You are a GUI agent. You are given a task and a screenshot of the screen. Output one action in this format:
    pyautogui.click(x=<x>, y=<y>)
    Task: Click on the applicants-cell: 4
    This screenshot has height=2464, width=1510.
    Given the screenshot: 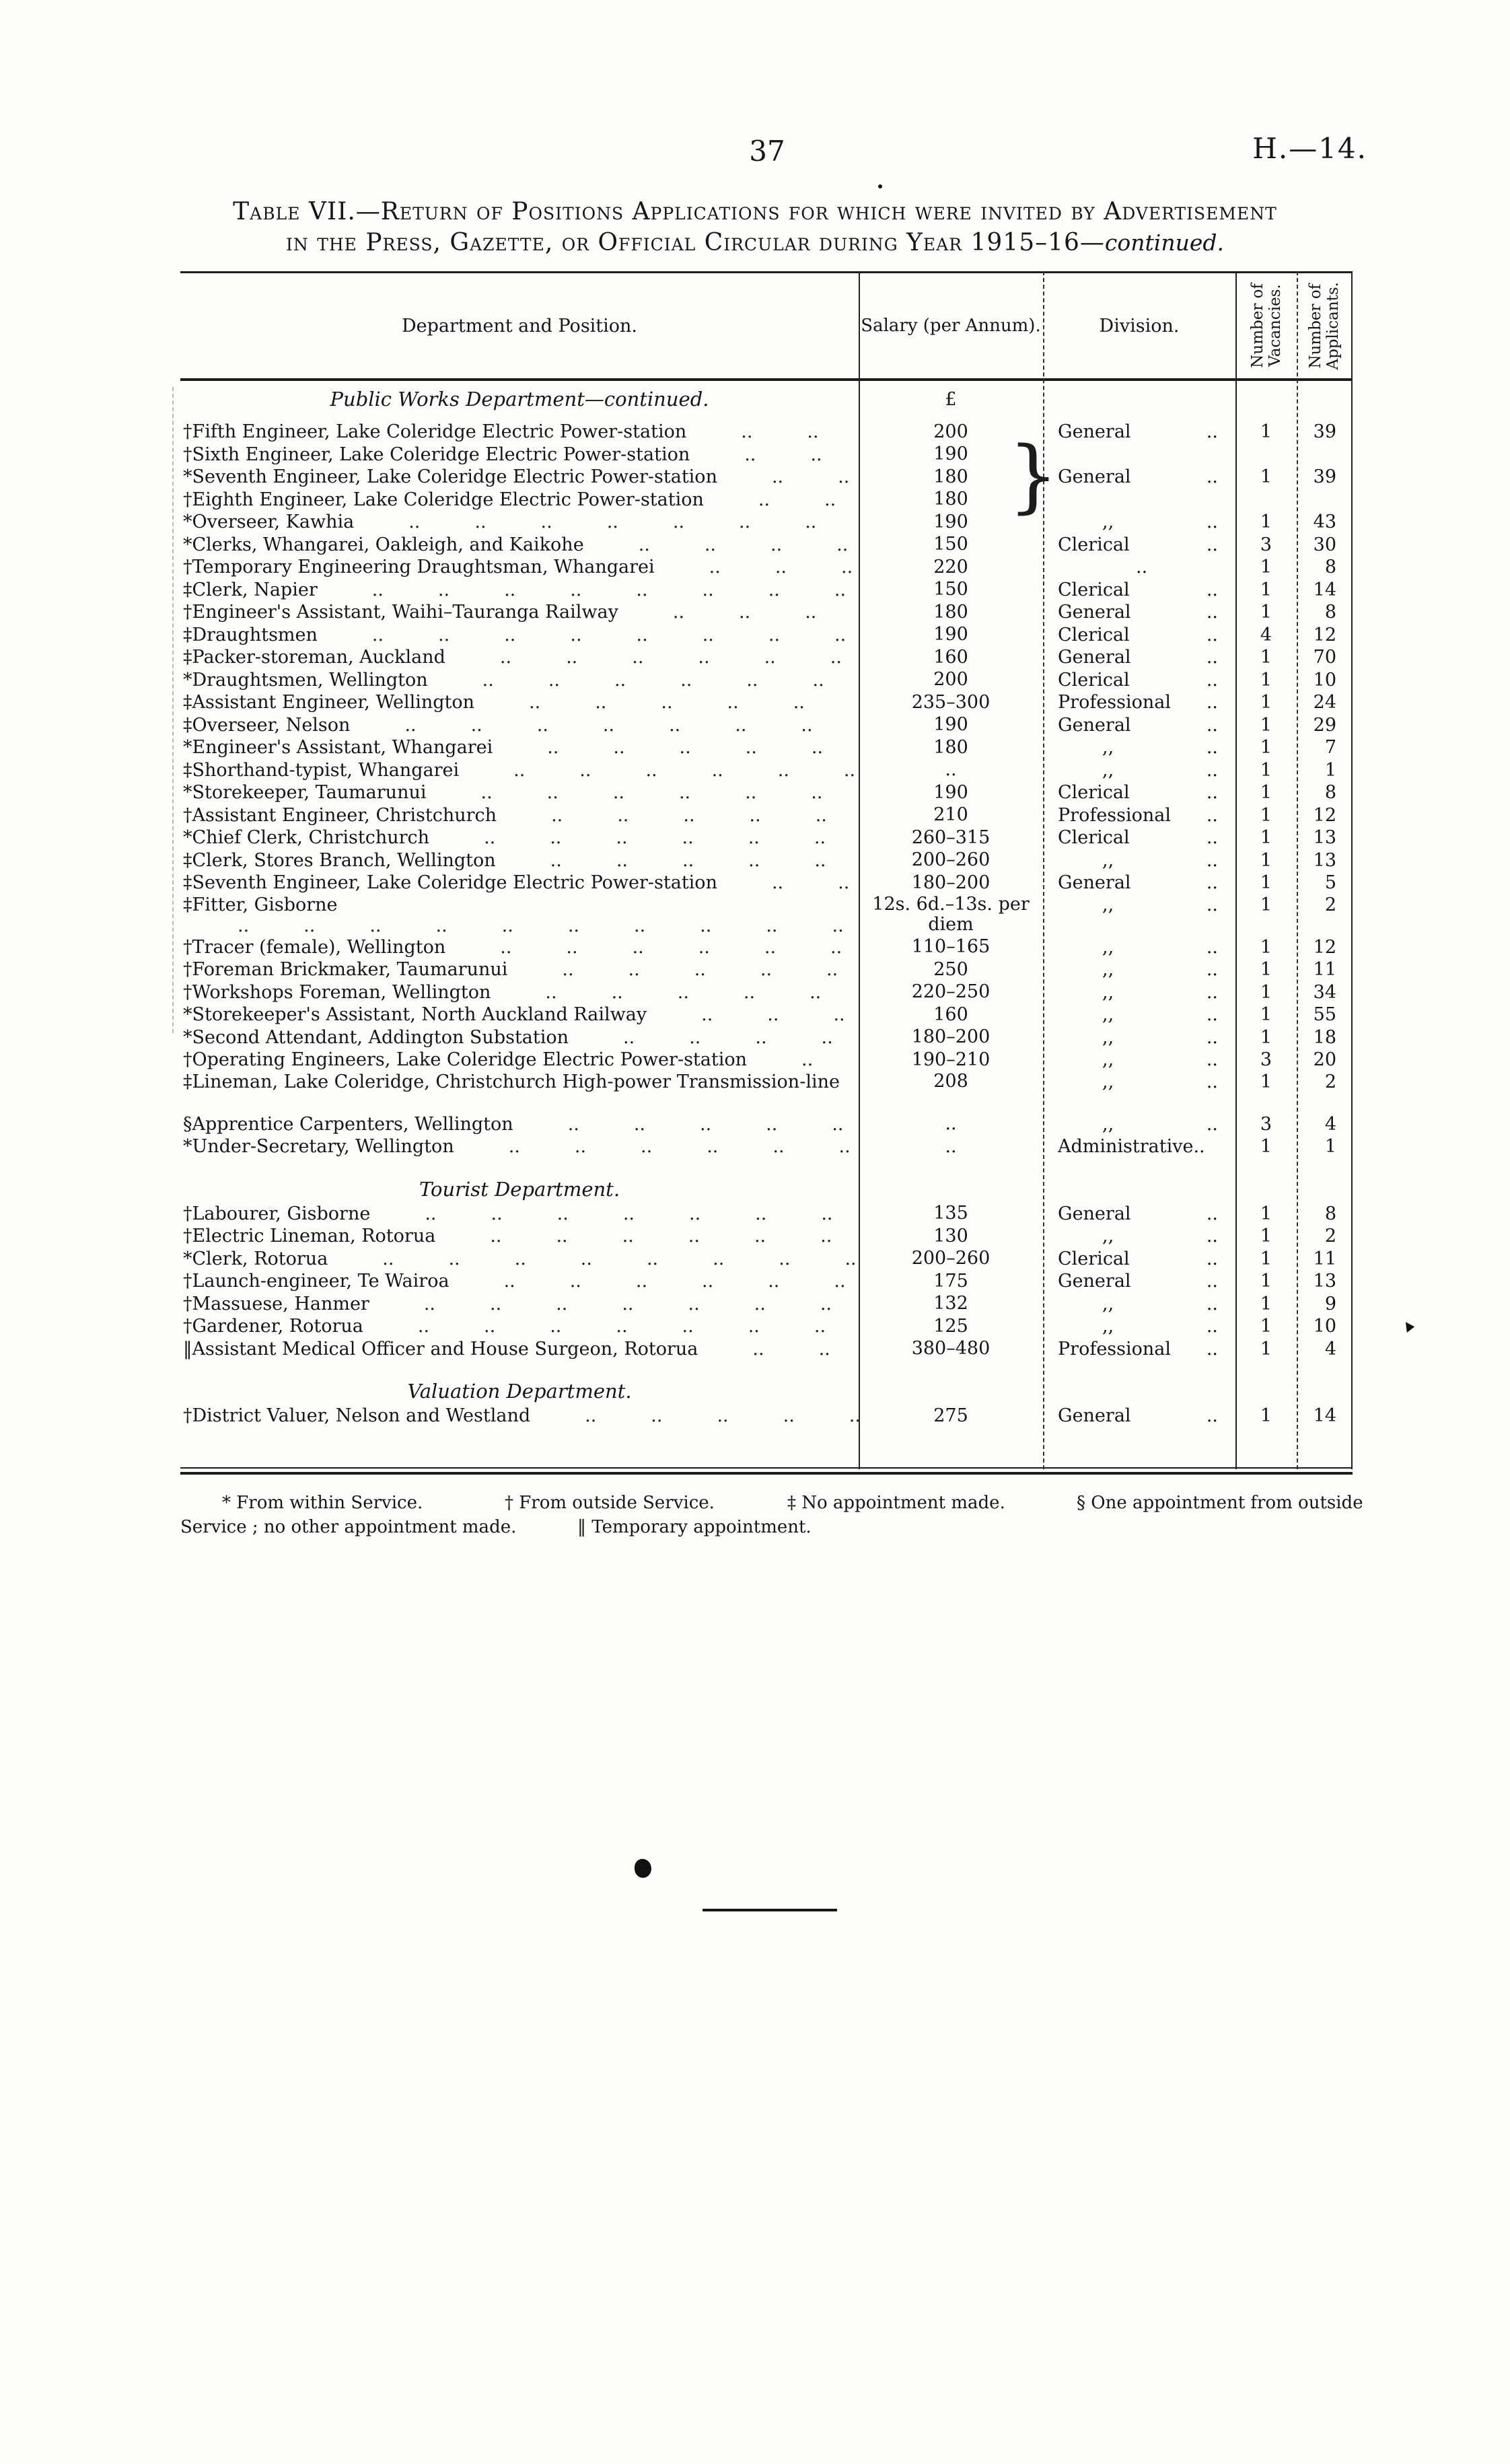 What is the action you would take?
    pyautogui.click(x=1330, y=1349)
    